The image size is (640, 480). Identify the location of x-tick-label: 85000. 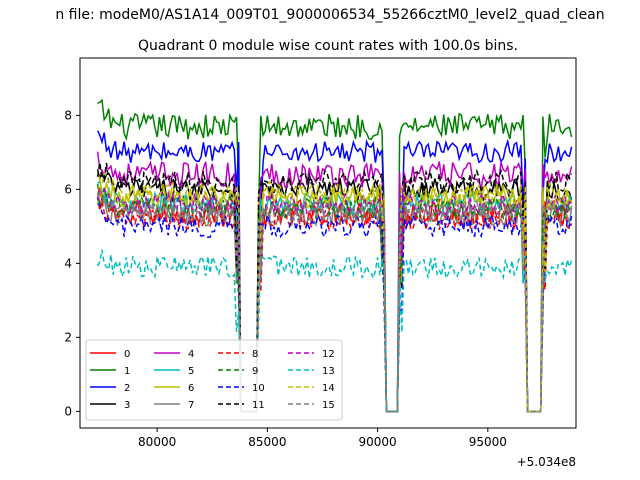
(267, 442).